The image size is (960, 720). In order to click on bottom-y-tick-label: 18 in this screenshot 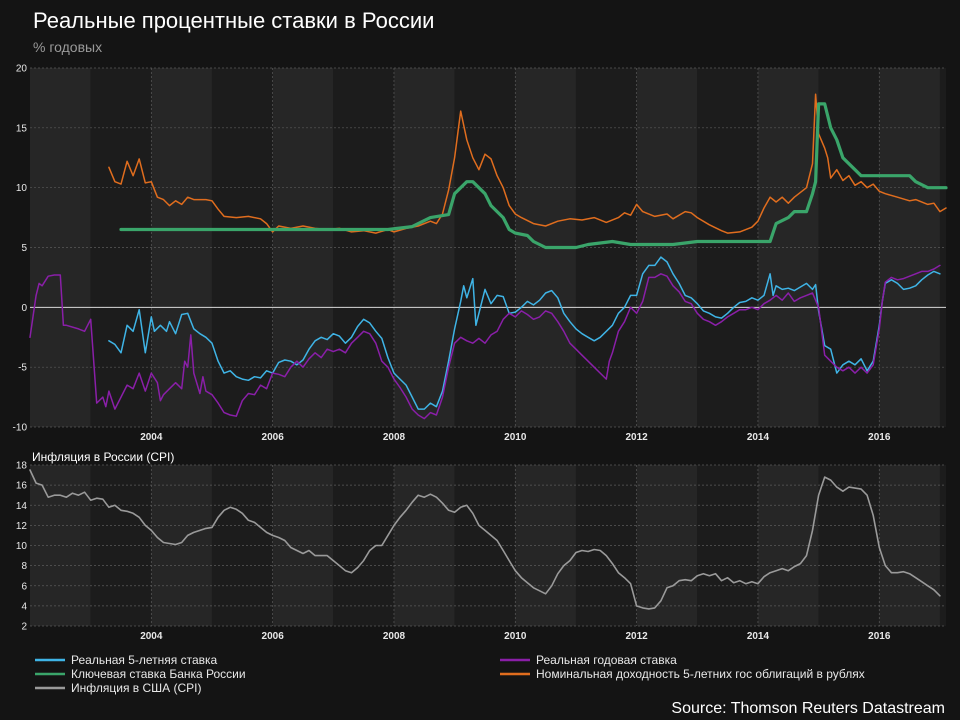, I will do `click(22, 466)`.